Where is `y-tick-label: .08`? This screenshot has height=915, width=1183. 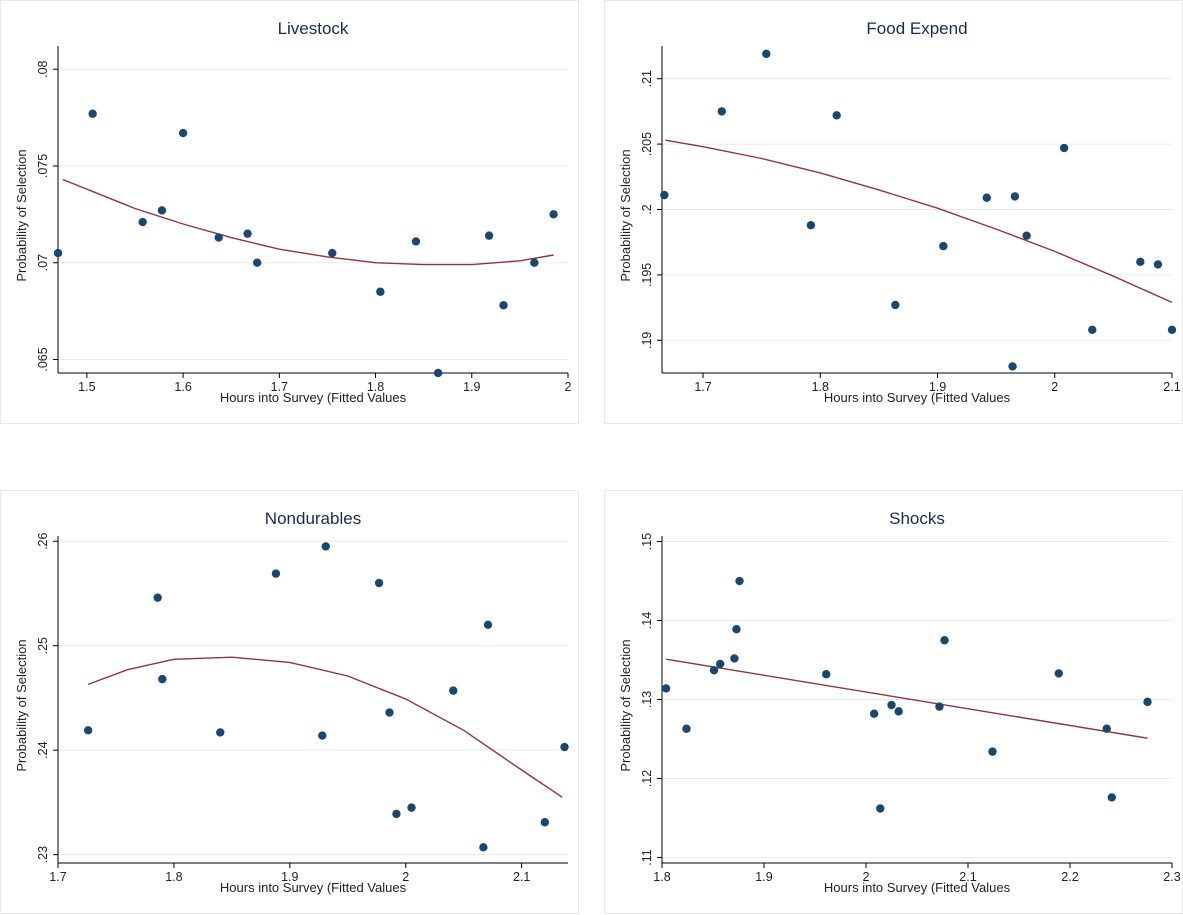 y-tick-label: .08 is located at coordinates (43, 68).